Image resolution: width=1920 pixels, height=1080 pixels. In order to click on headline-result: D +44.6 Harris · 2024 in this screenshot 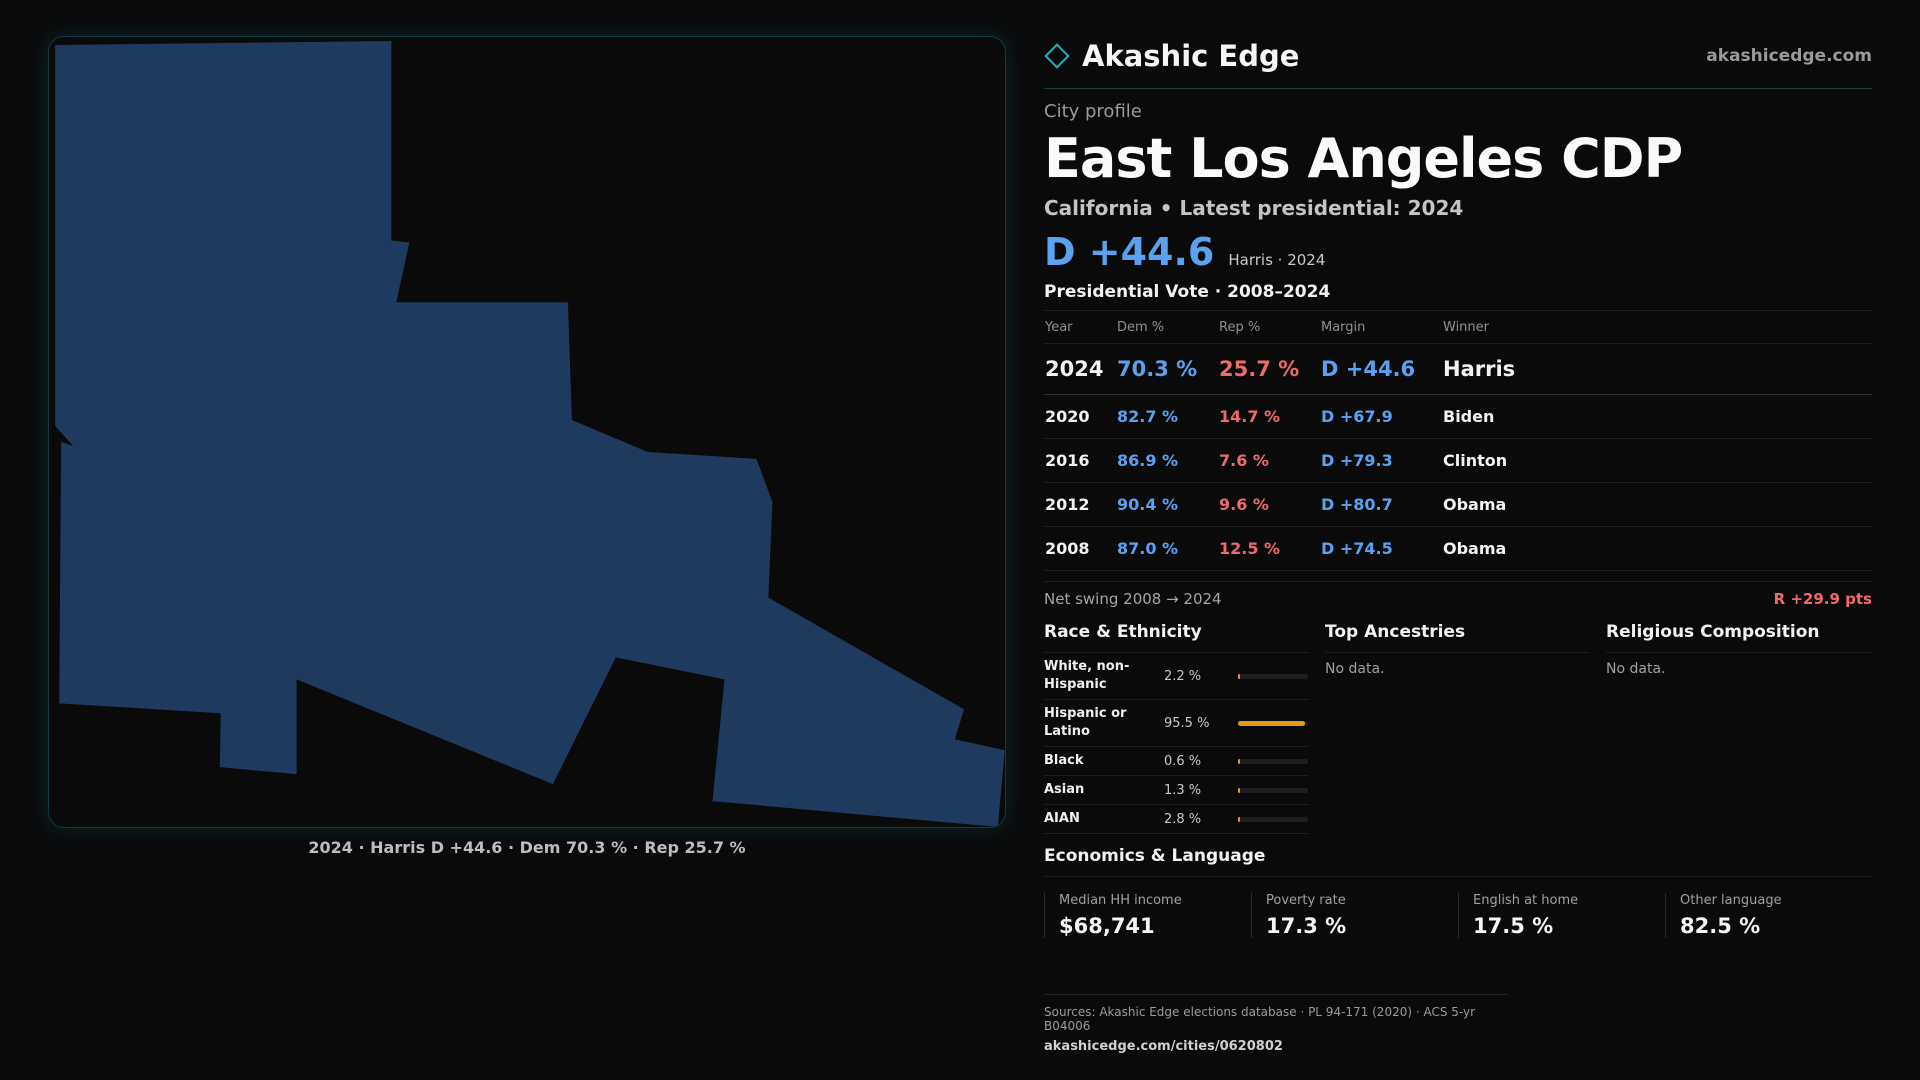, I will do `click(1458, 252)`.